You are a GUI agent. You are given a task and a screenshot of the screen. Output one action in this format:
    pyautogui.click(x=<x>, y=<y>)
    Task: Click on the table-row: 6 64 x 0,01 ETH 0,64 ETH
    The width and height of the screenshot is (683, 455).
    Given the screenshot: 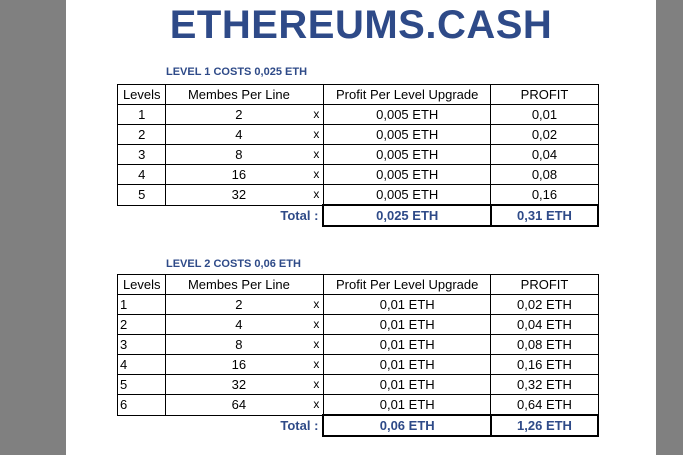 What is the action you would take?
    pyautogui.click(x=357, y=405)
    